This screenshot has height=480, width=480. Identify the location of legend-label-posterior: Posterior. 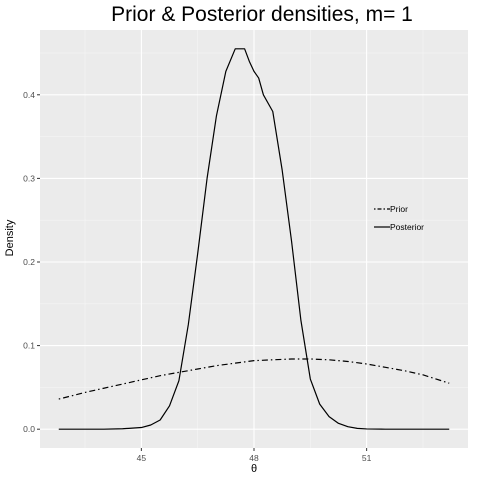
(407, 227).